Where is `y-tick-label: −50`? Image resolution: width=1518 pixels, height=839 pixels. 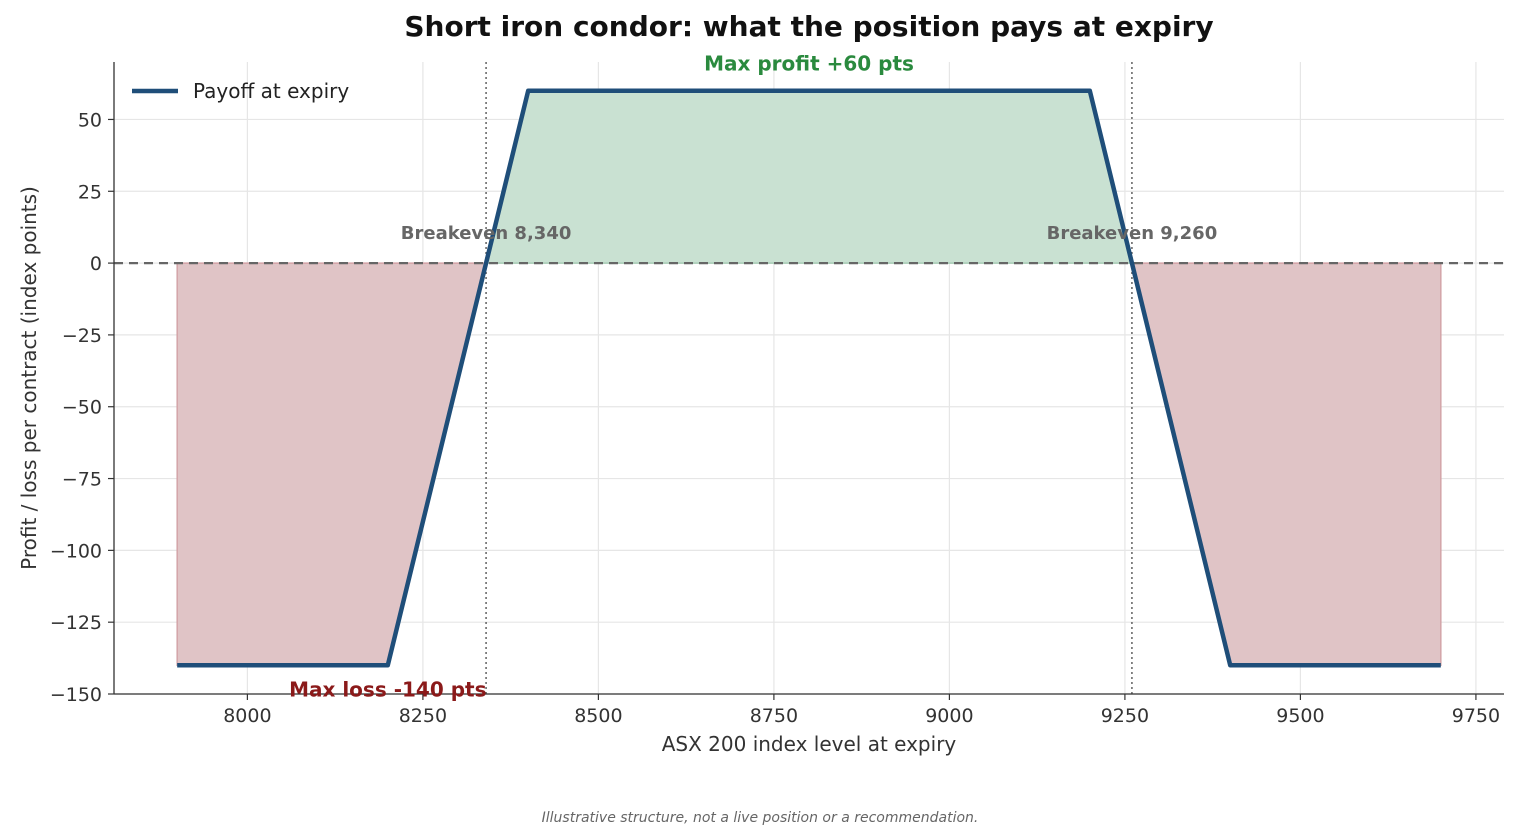
y-tick-label: −50 is located at coordinates (82, 408).